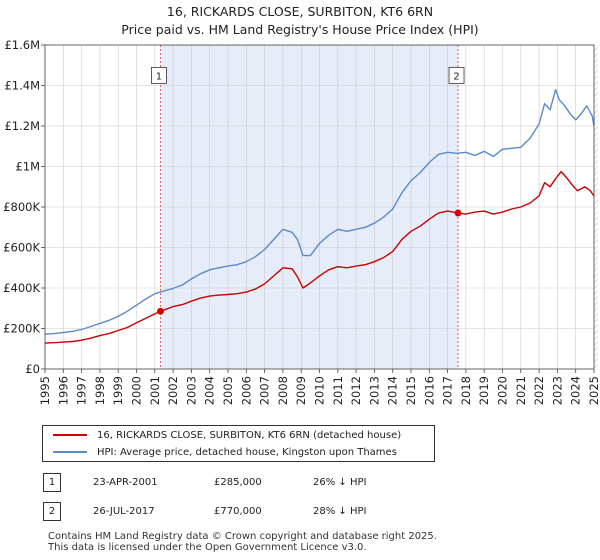 The height and width of the screenshot is (560, 600). I want to click on transaction-box-label: 2, so click(456, 76).